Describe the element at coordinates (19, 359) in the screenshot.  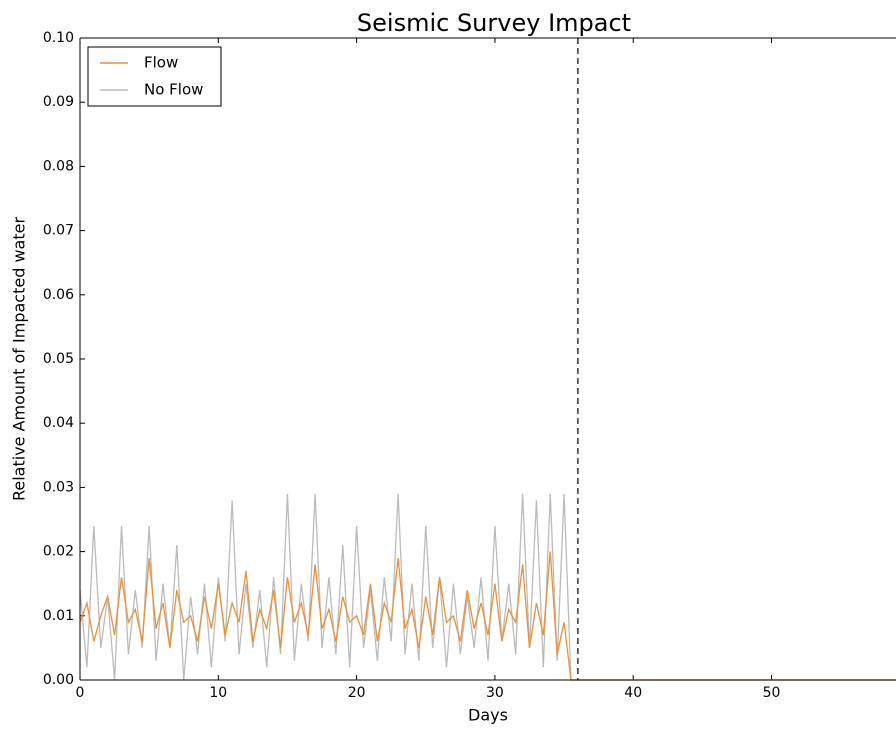
I see `y-axis-label: Relative Amount of Impacted water` at that location.